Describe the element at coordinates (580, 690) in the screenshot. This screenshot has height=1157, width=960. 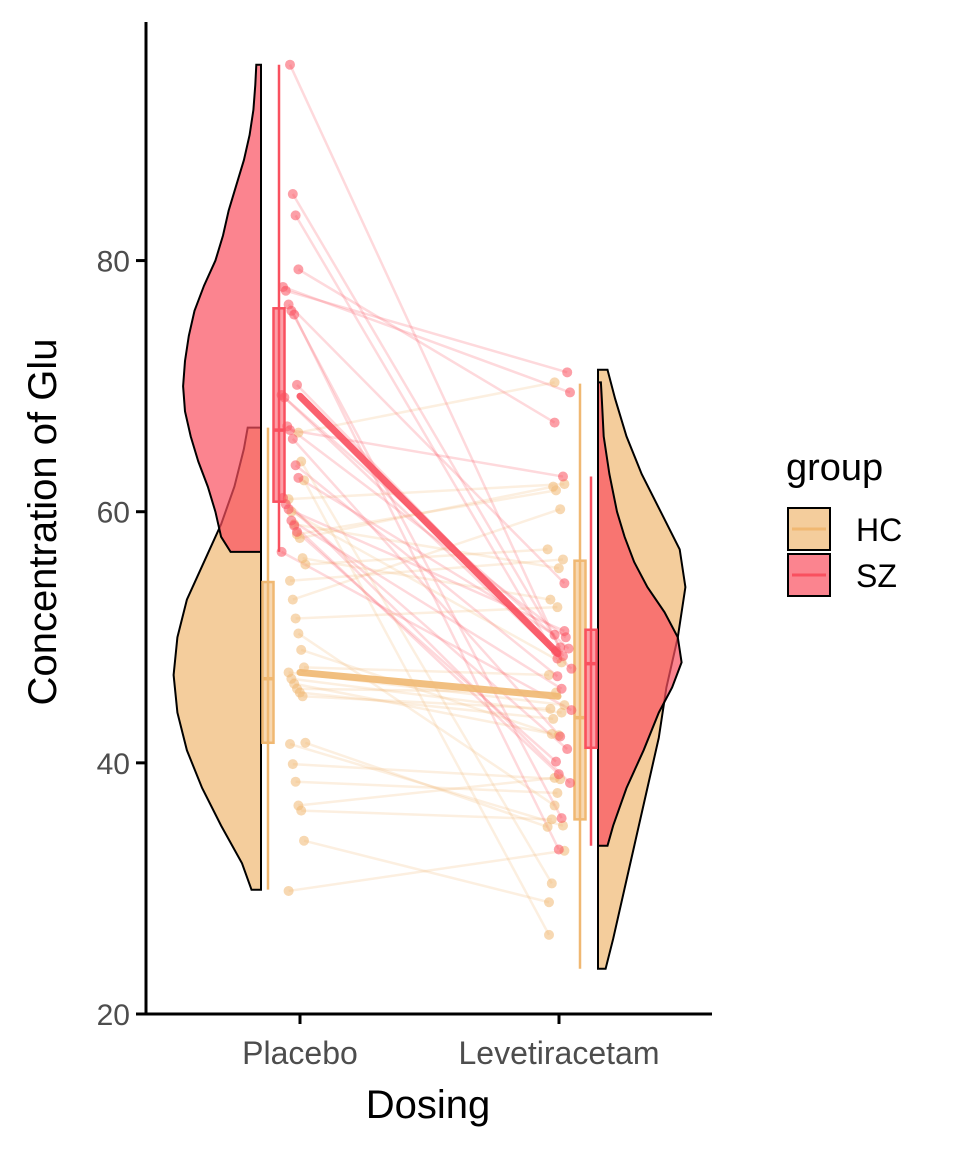
I see `hc-box-levetiracetam` at that location.